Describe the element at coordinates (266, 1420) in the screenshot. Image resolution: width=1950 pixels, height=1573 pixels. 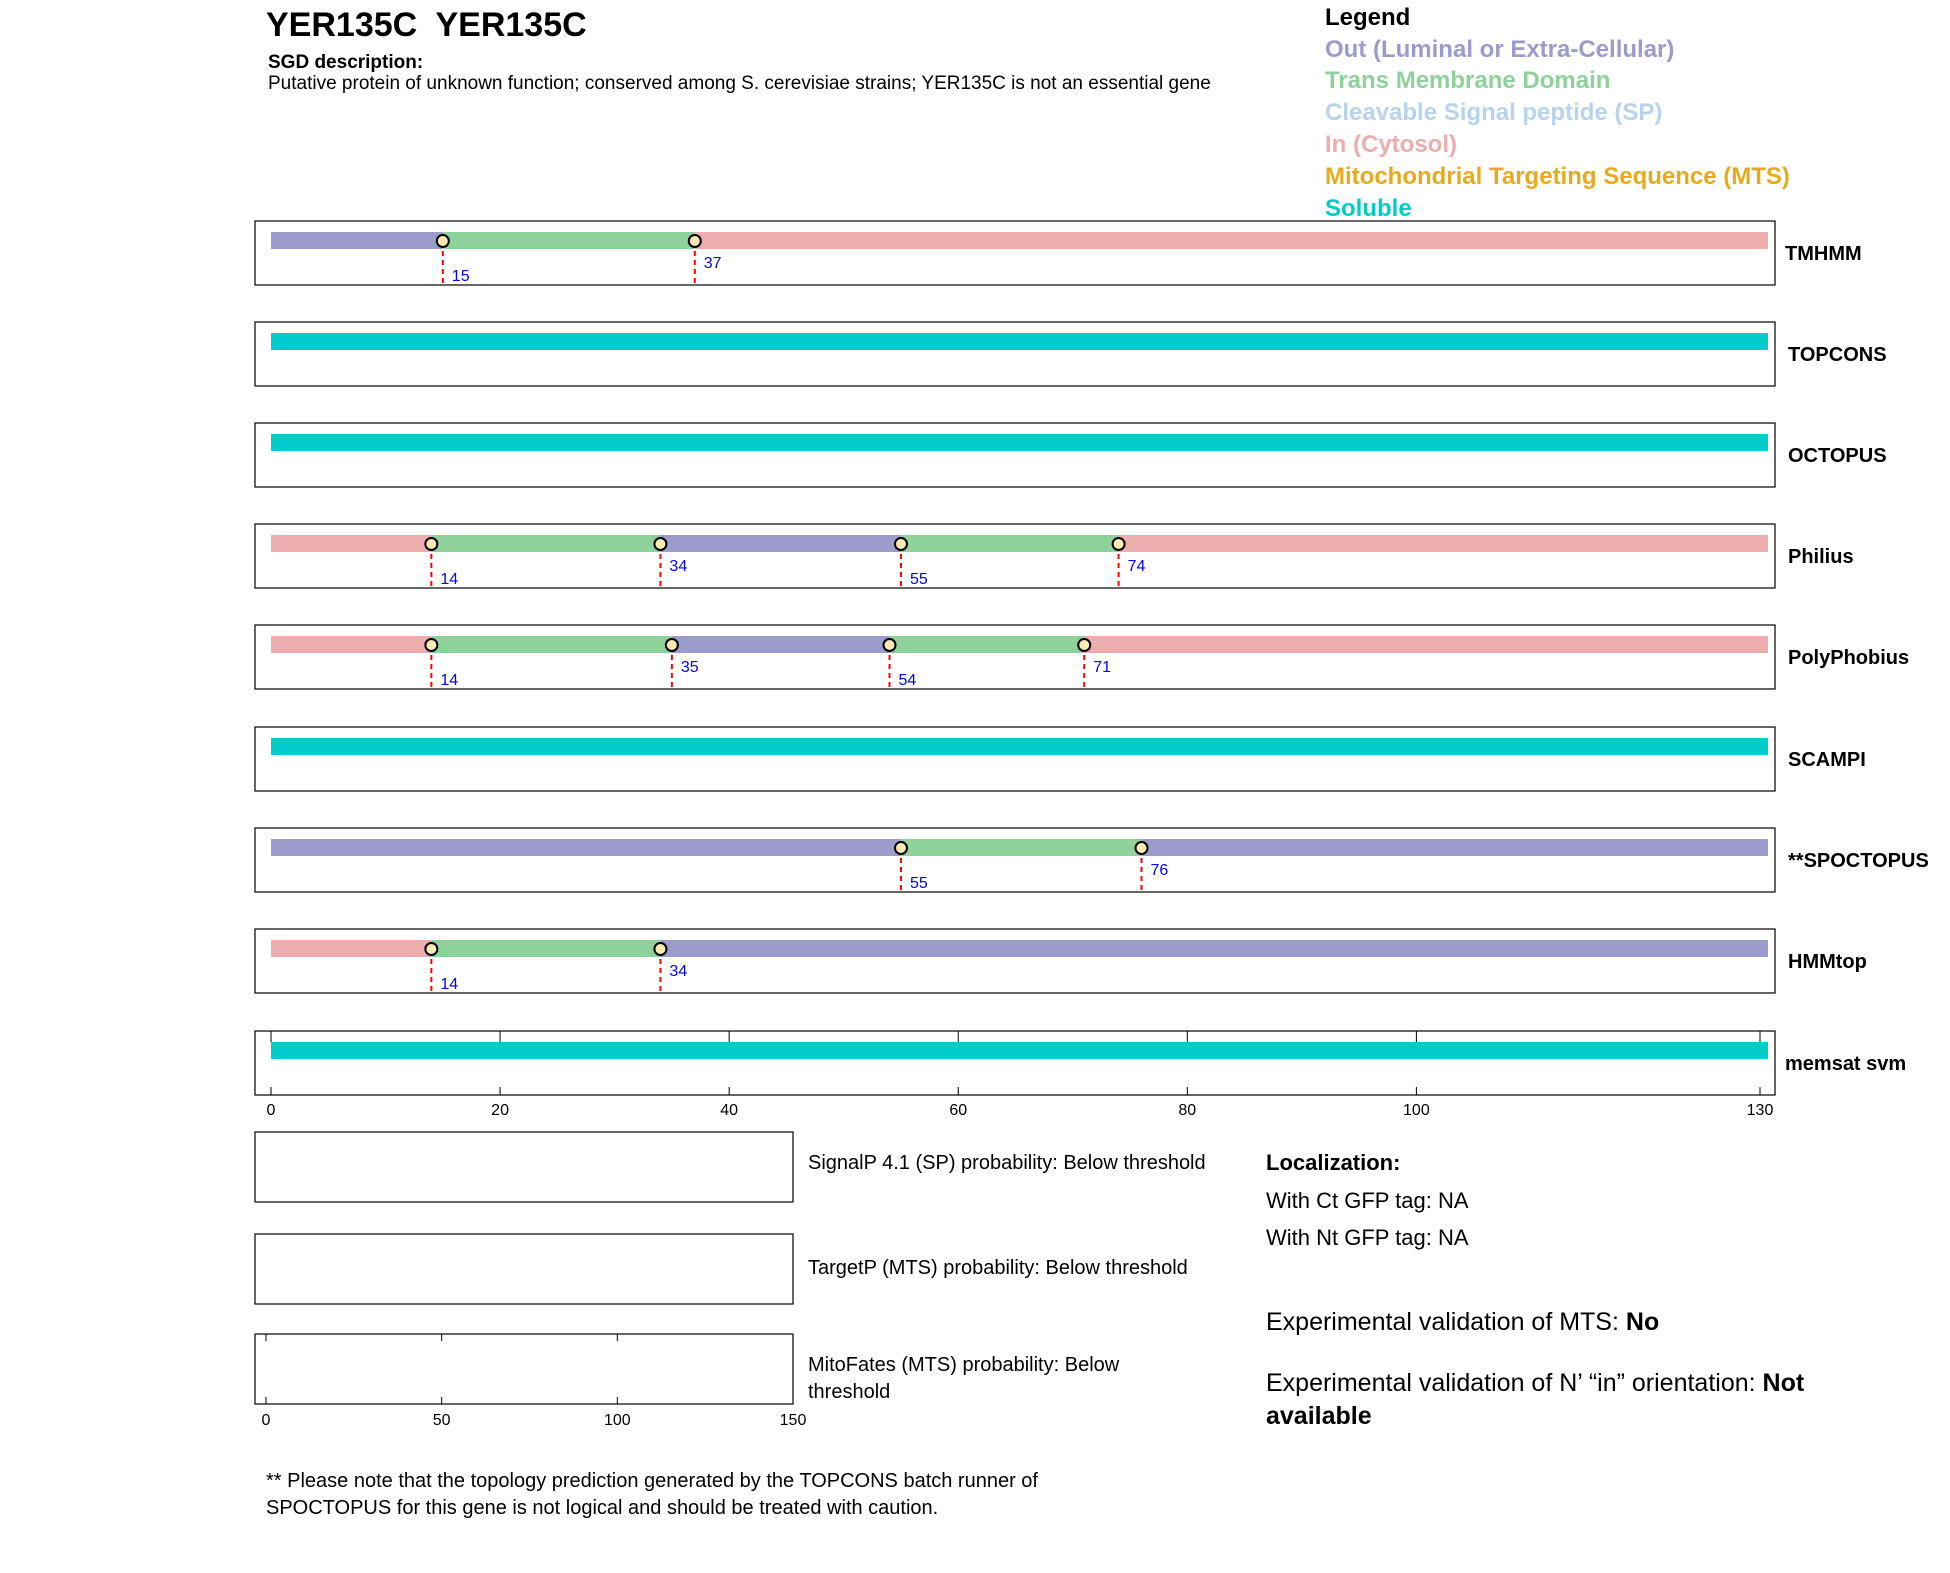
I see `prob-axis-tick-label: 0` at that location.